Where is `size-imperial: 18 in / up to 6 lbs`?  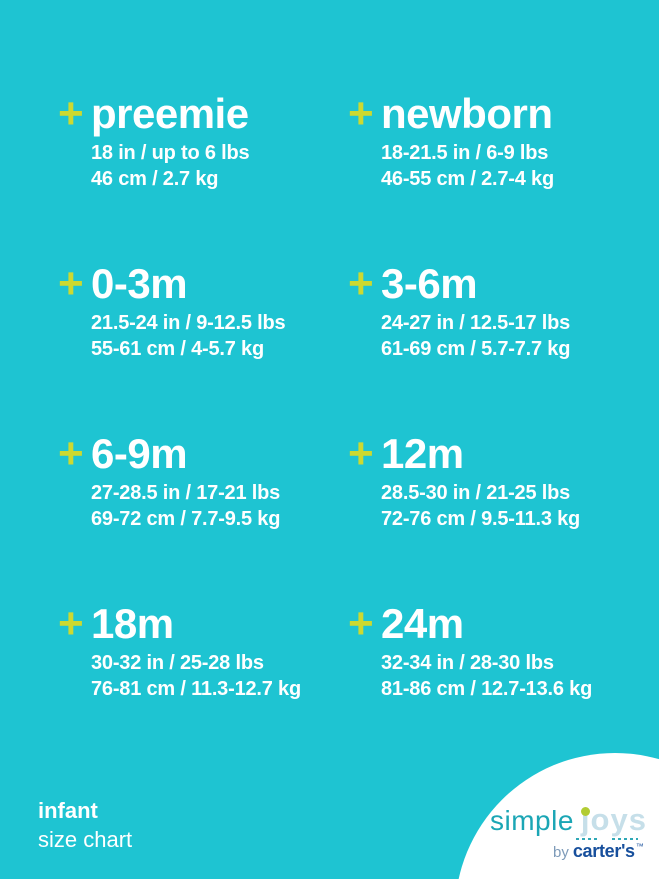 size-imperial: 18 in / up to 6 lbs is located at coordinates (170, 153).